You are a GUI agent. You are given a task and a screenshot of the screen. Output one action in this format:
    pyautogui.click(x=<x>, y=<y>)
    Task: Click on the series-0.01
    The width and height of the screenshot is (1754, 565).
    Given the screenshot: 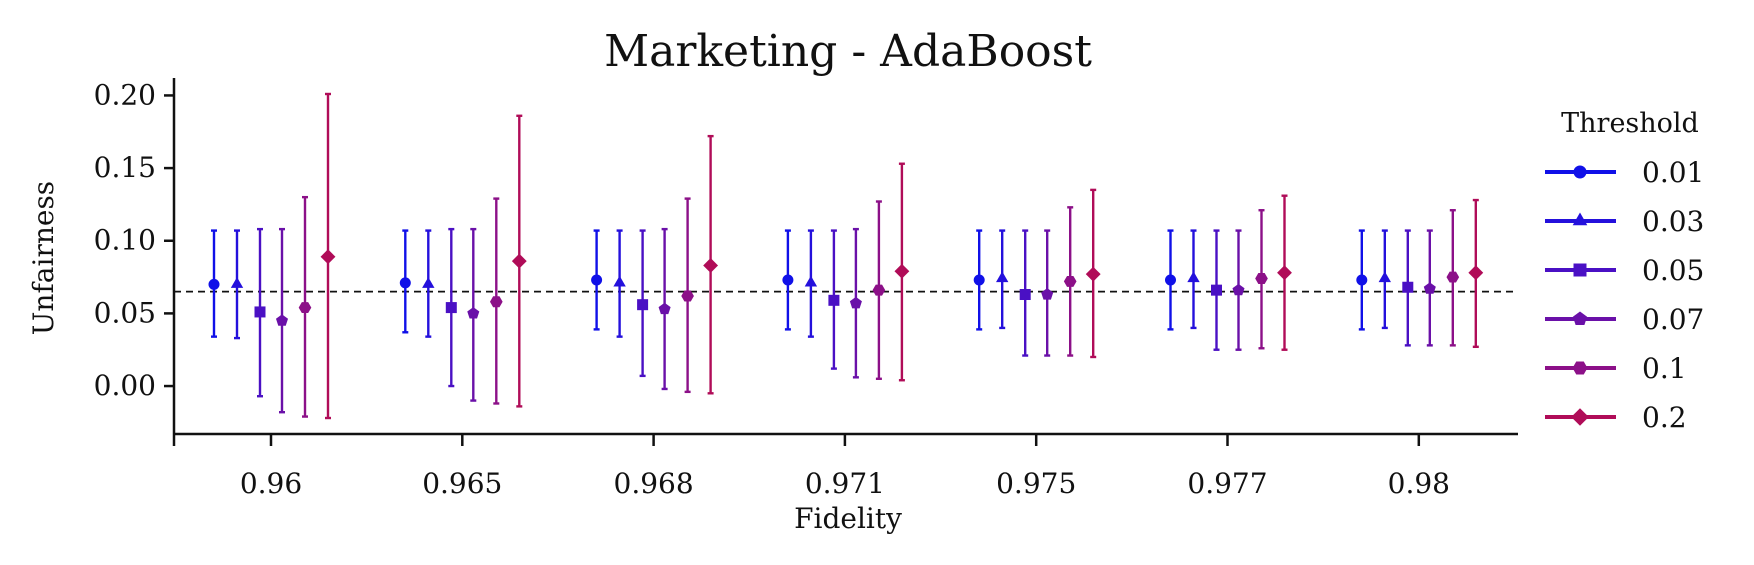 What is the action you would take?
    pyautogui.click(x=788, y=283)
    